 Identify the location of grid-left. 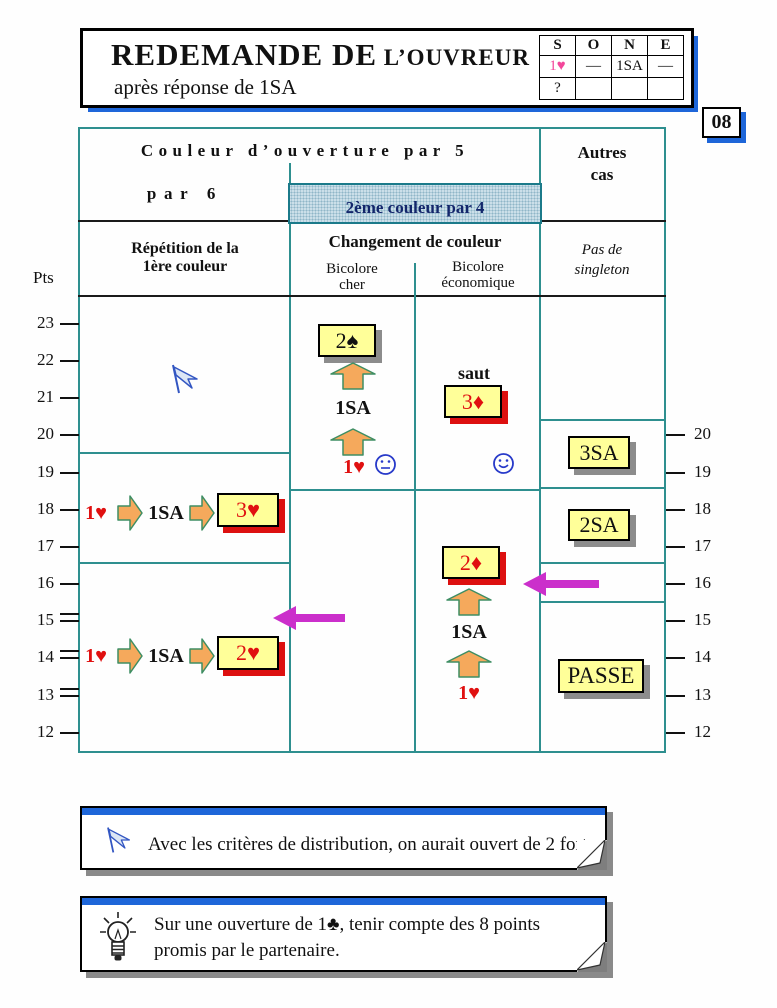
(79, 440).